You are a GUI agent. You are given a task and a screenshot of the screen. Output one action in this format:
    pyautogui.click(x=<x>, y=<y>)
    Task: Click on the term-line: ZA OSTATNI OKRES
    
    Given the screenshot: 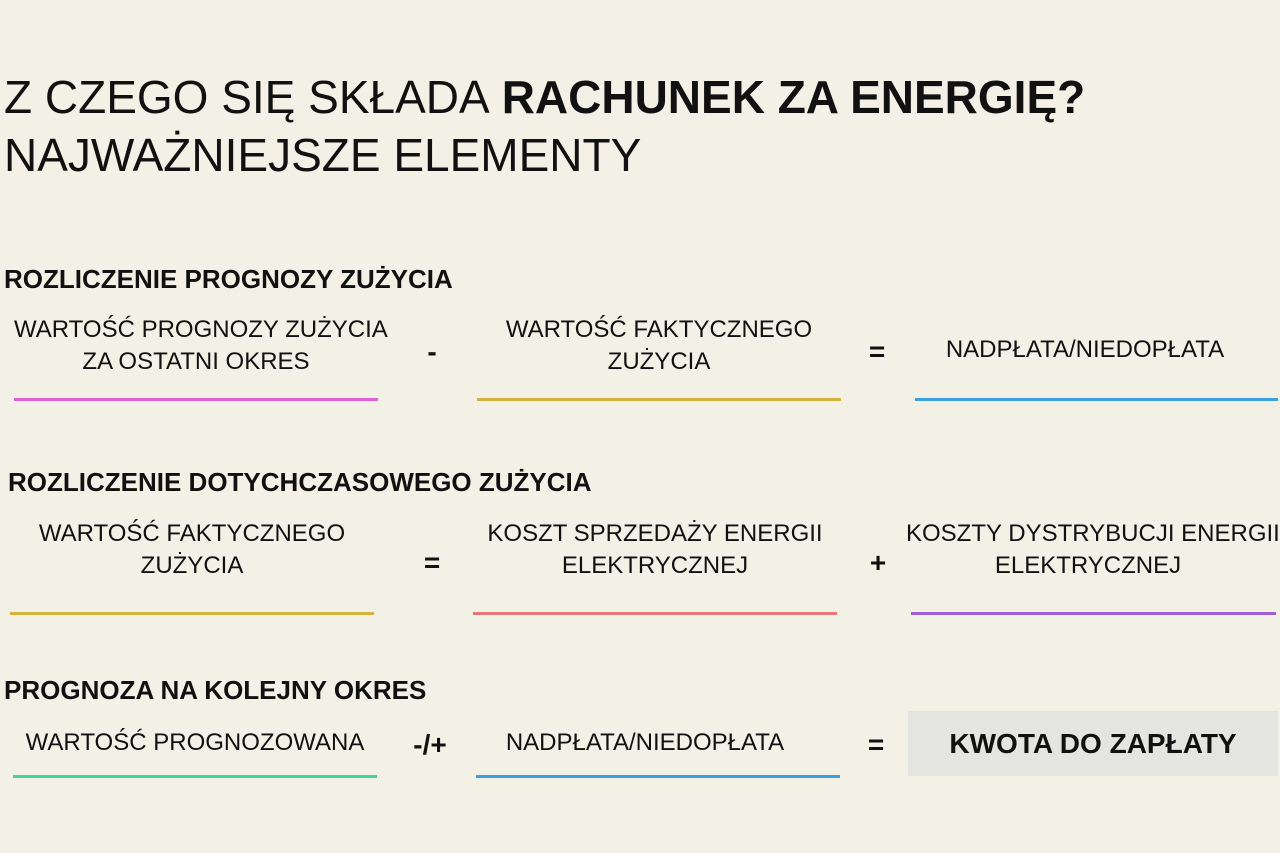 What is the action you would take?
    pyautogui.click(x=196, y=361)
    